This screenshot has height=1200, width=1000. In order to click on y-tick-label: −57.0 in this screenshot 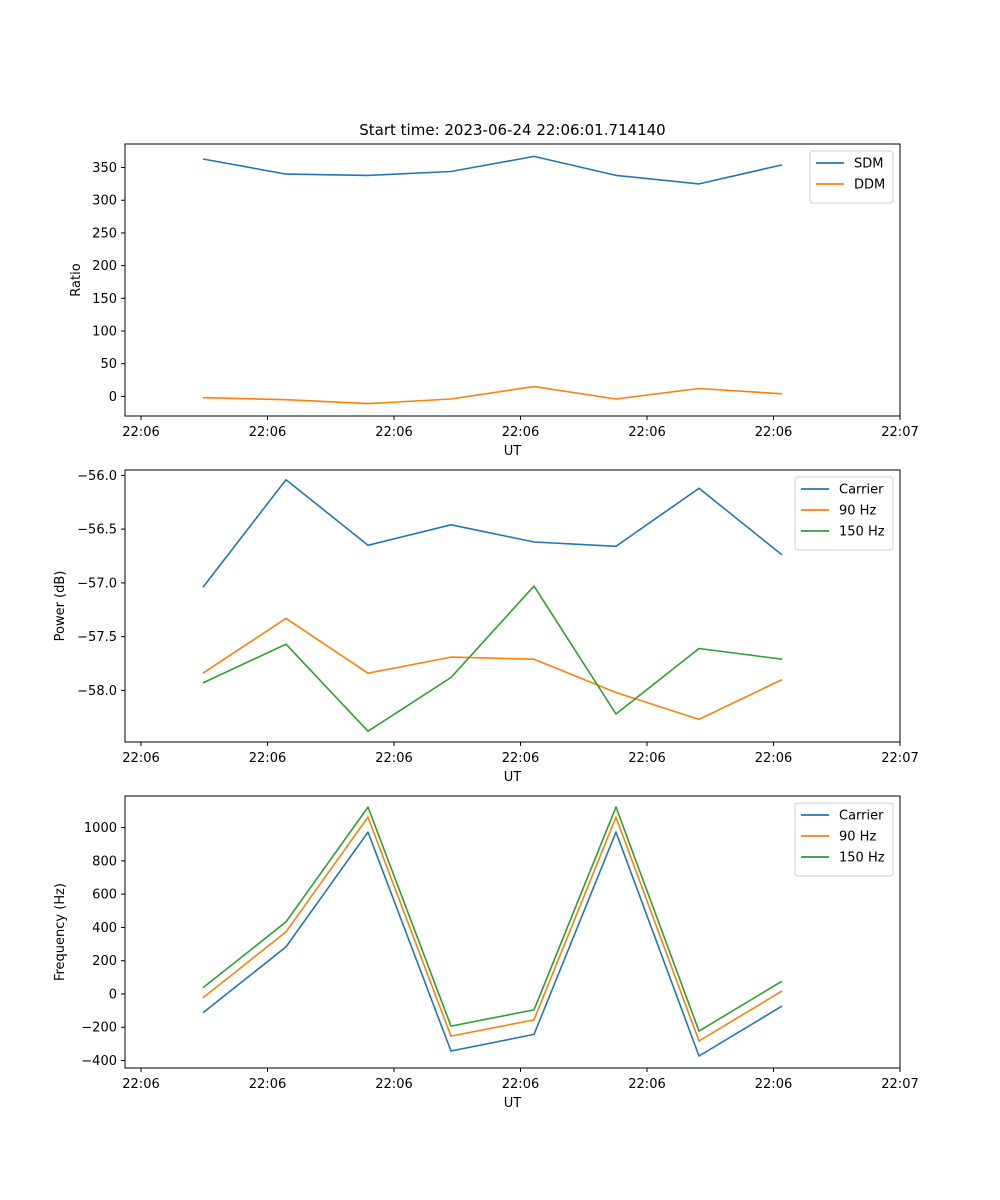, I will do `click(97, 583)`.